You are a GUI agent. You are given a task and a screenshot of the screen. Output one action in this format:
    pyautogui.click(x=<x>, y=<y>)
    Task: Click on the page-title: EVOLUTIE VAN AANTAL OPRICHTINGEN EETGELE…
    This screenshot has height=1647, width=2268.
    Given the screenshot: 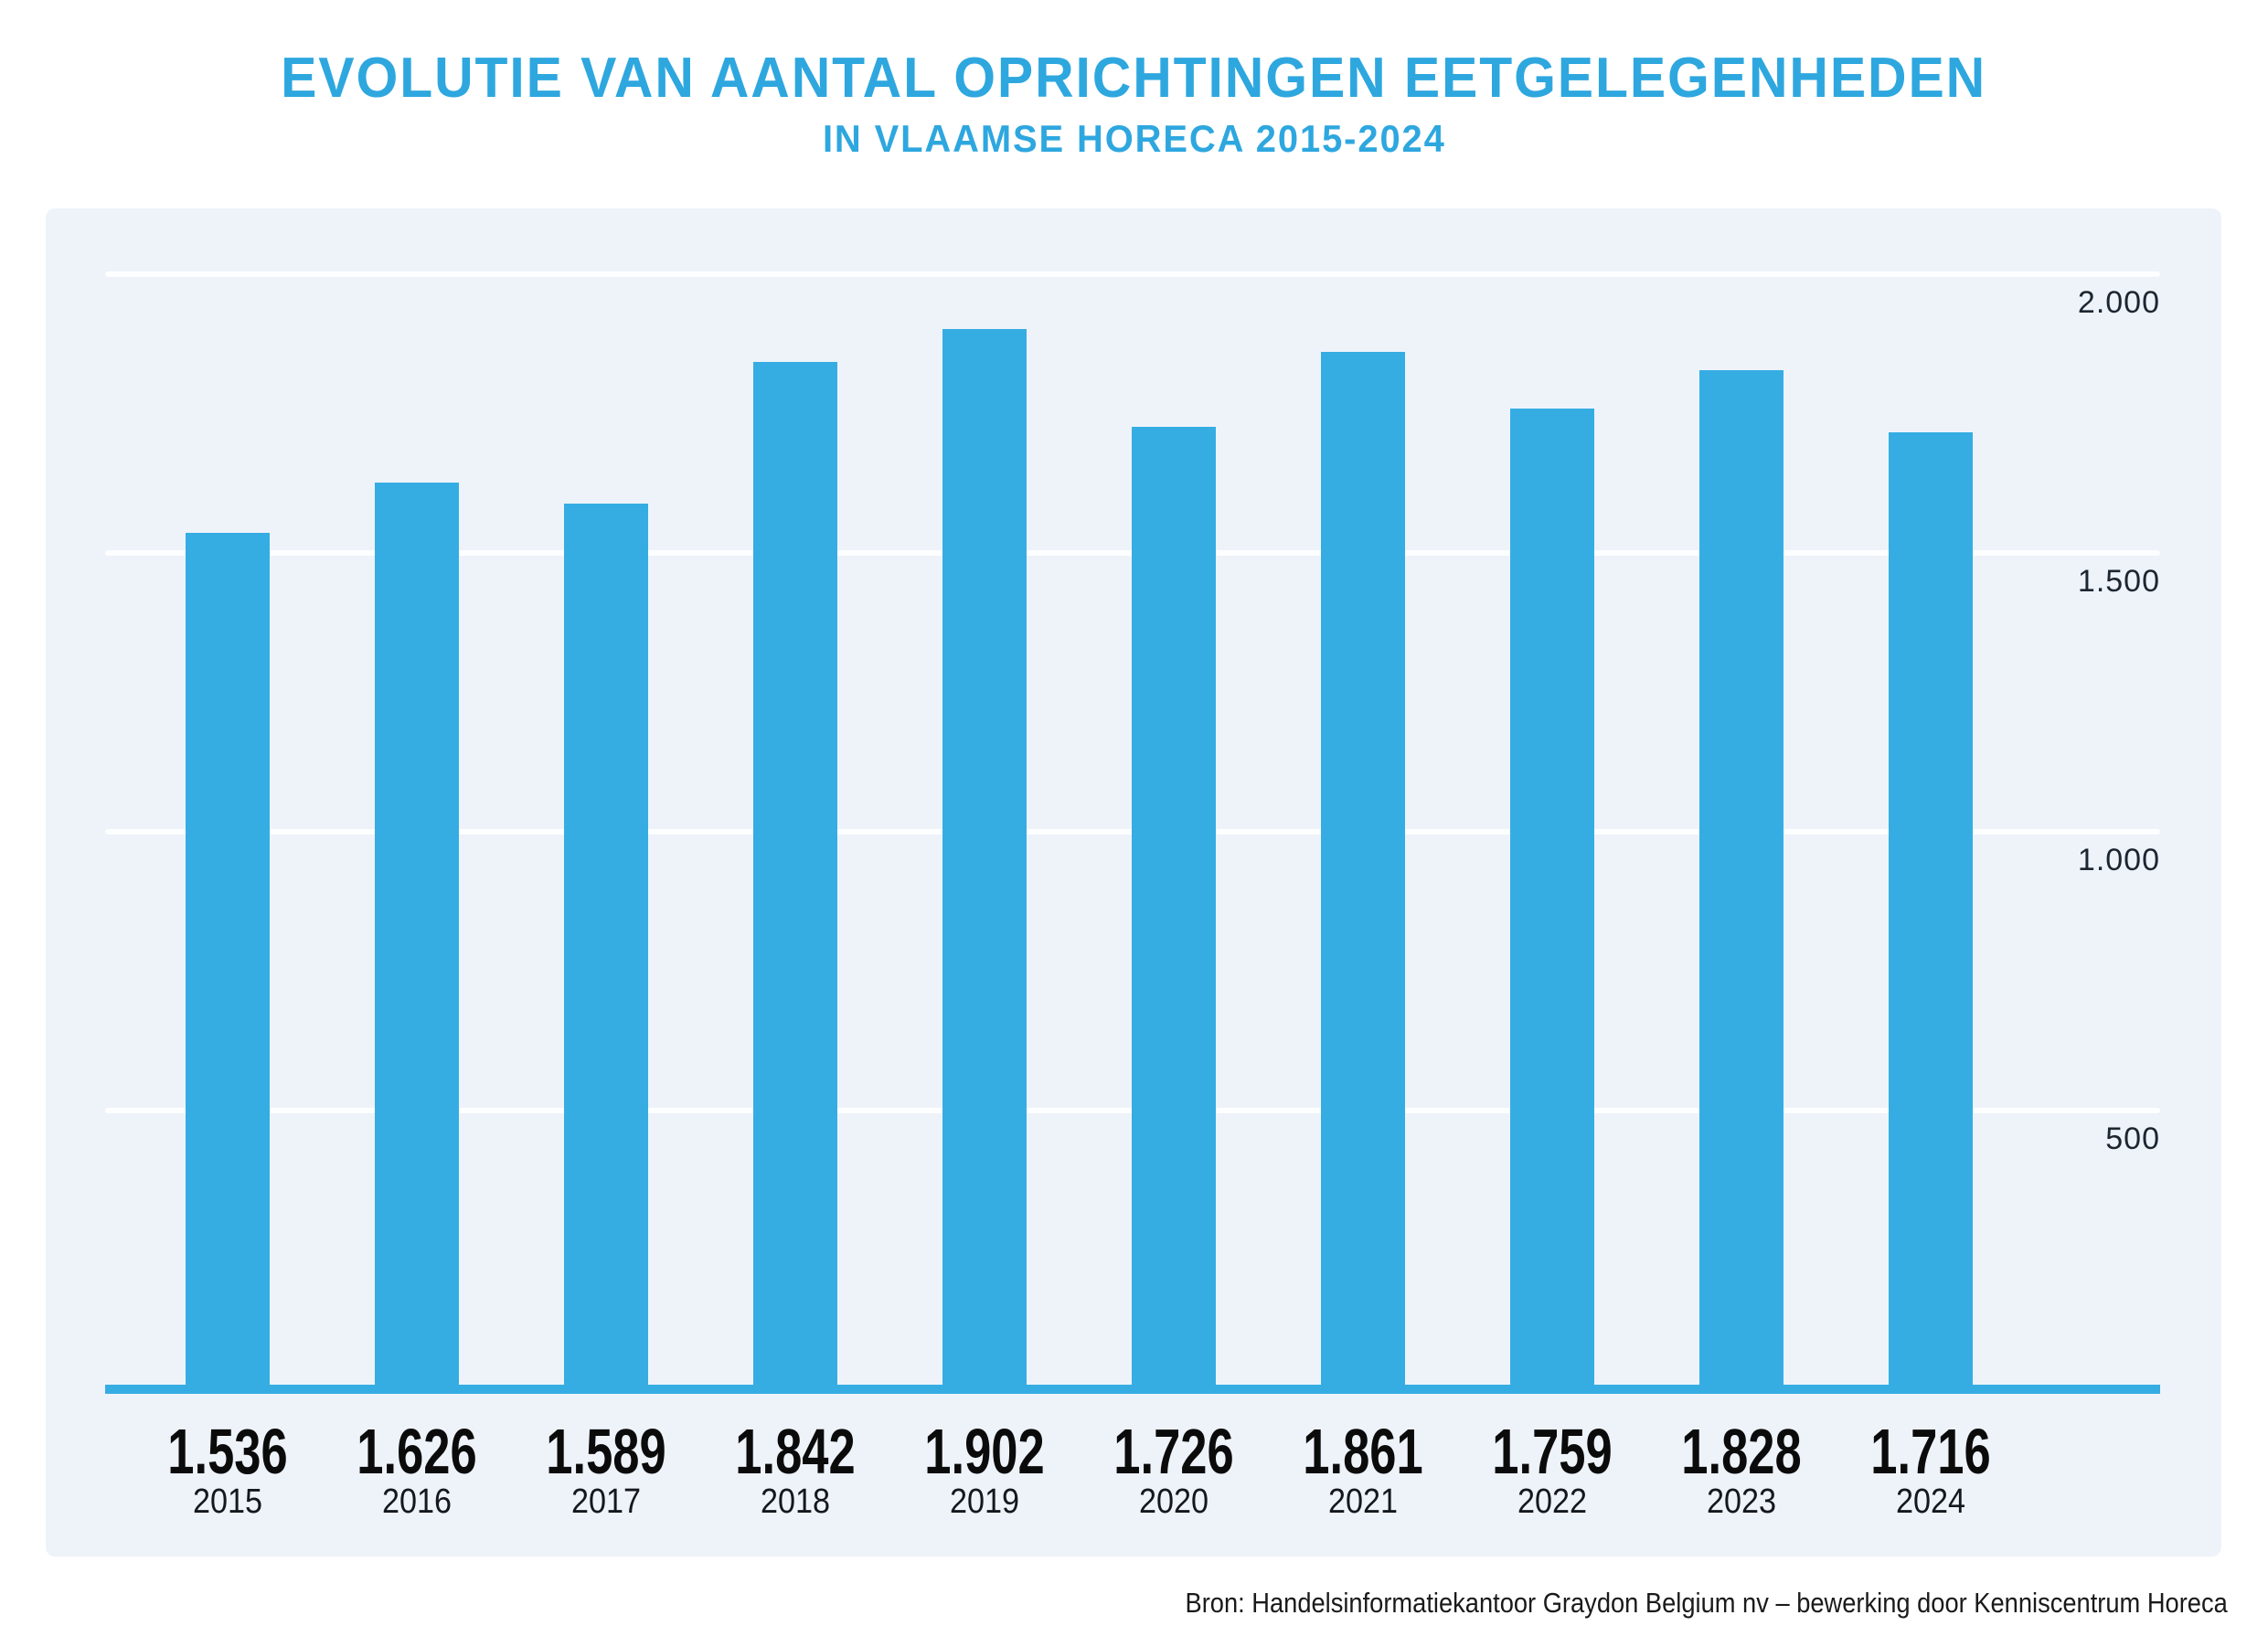 What is the action you would take?
    pyautogui.click(x=1134, y=78)
    